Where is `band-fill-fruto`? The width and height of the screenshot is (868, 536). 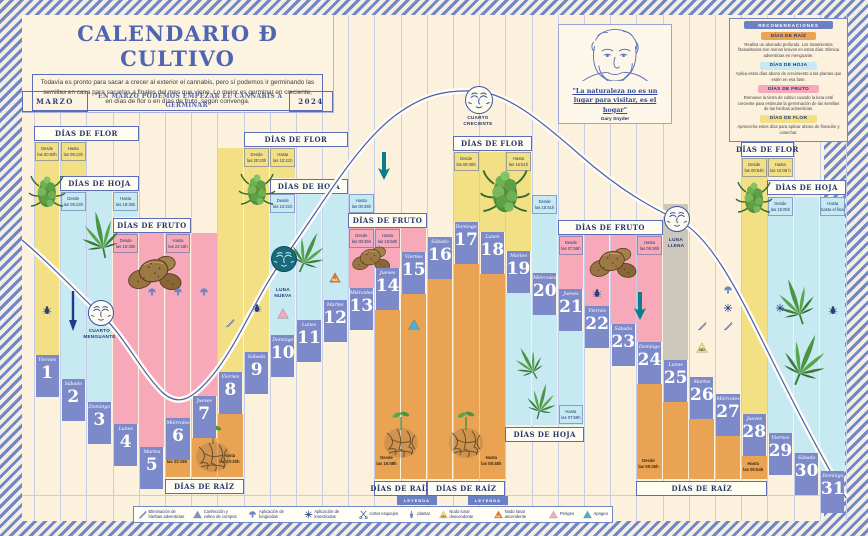
band-fill-fruto is located at coordinates (178, 325).